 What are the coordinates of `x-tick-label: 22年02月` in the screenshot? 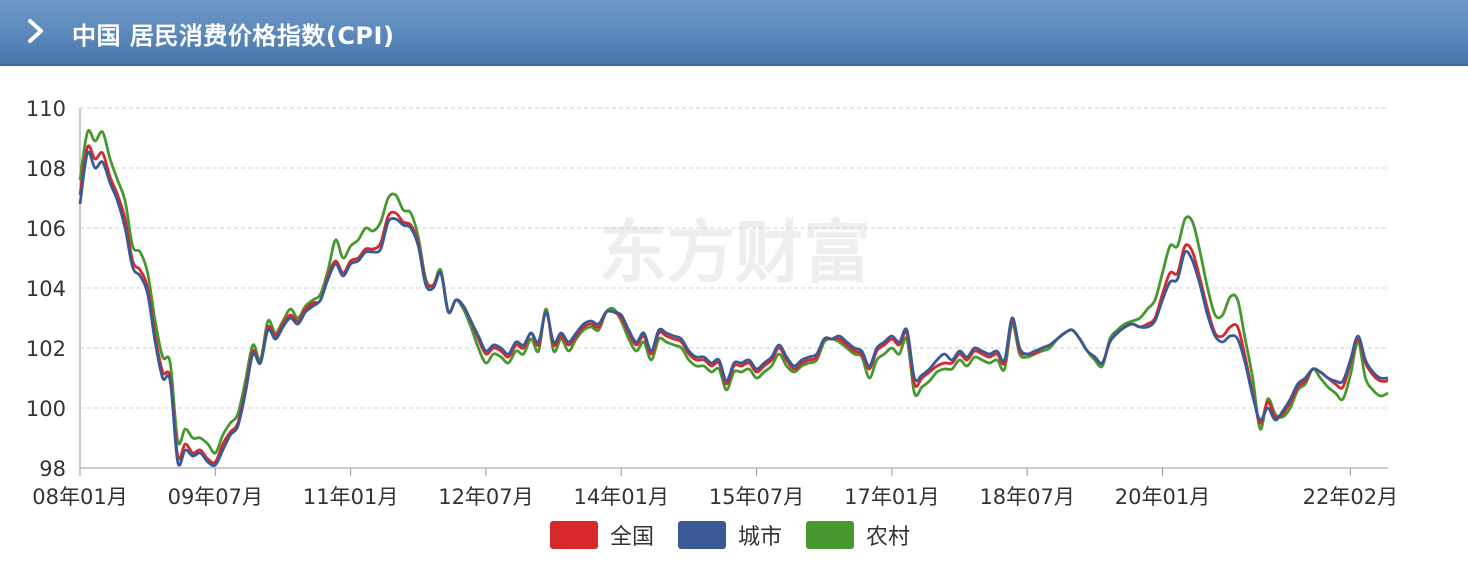 It's located at (1350, 497).